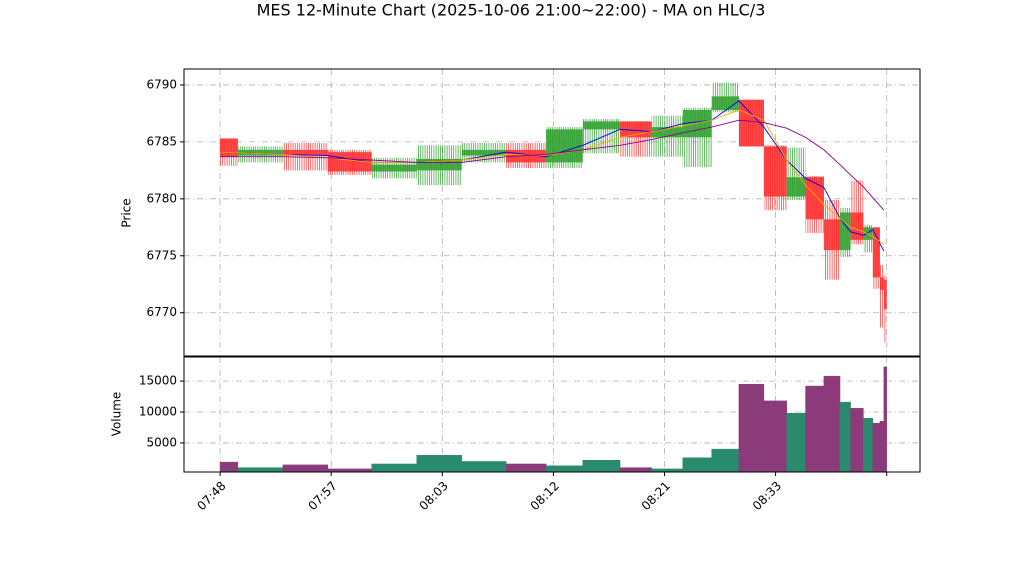 The width and height of the screenshot is (1022, 579). I want to click on candle-wick, so click(882, 296).